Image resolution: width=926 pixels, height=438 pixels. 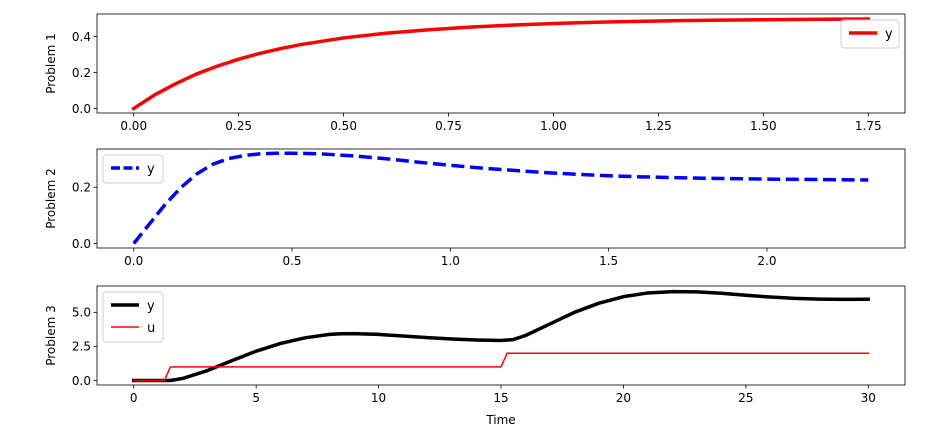 What do you see at coordinates (500, 398) in the screenshot?
I see `x-tick-label: 15` at bounding box center [500, 398].